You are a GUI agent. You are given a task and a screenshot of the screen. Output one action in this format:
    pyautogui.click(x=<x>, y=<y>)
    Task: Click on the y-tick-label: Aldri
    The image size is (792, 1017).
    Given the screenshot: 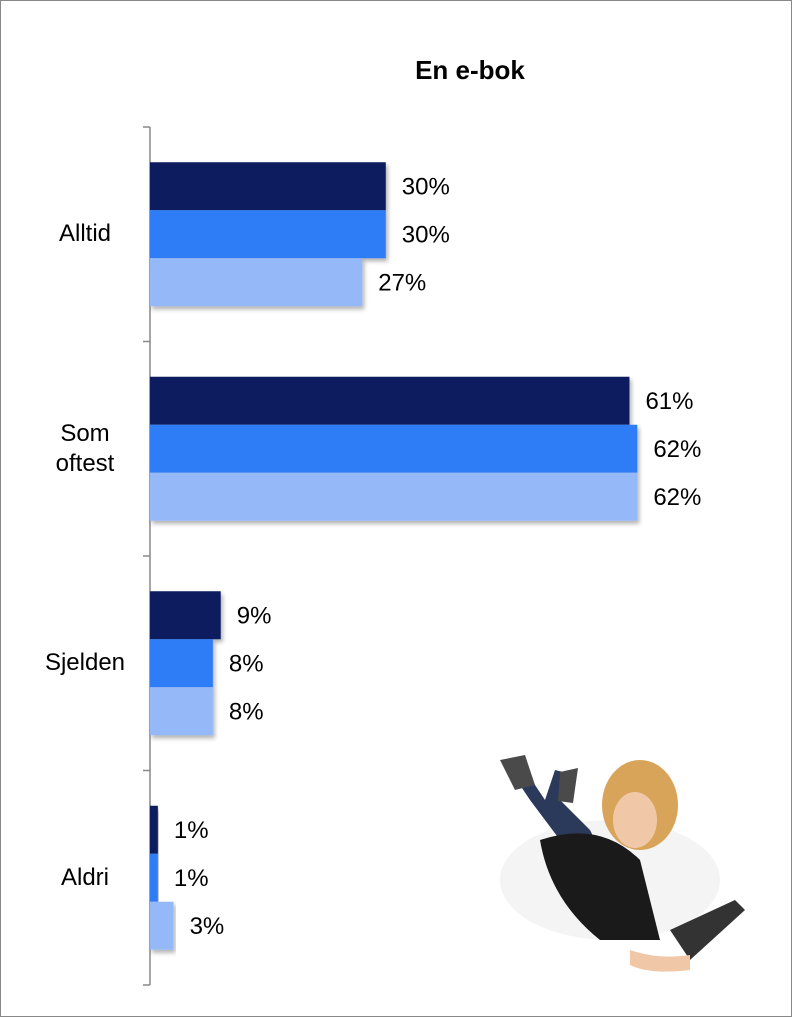 What is the action you would take?
    pyautogui.click(x=84, y=877)
    